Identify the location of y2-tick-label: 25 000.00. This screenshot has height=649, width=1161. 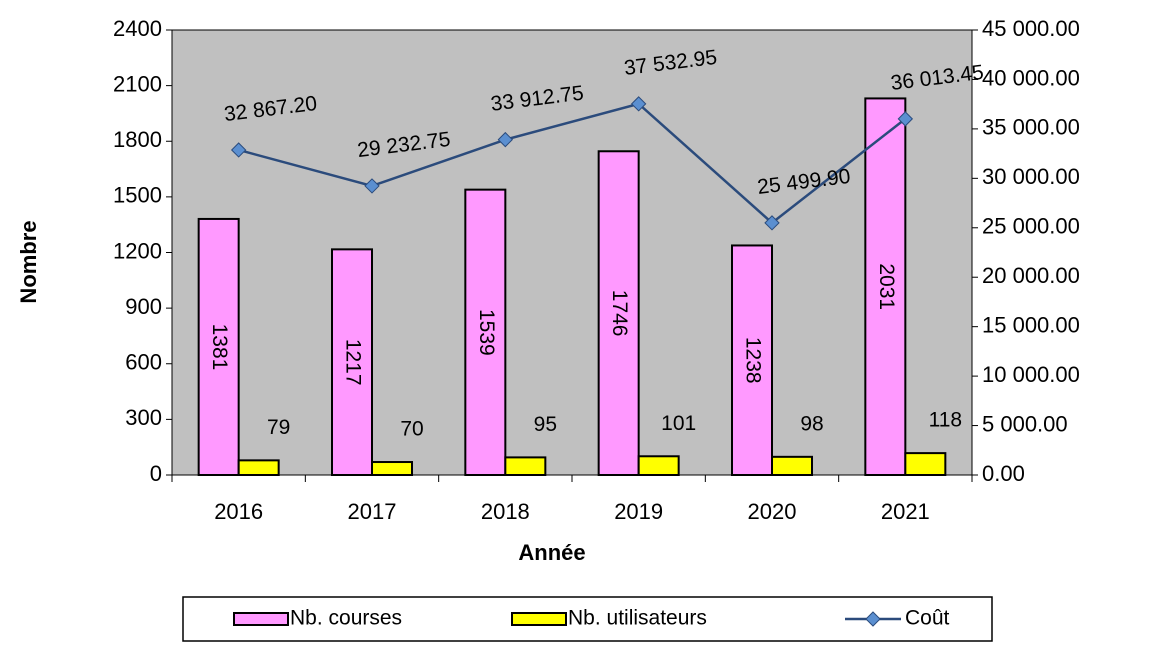
(1031, 226).